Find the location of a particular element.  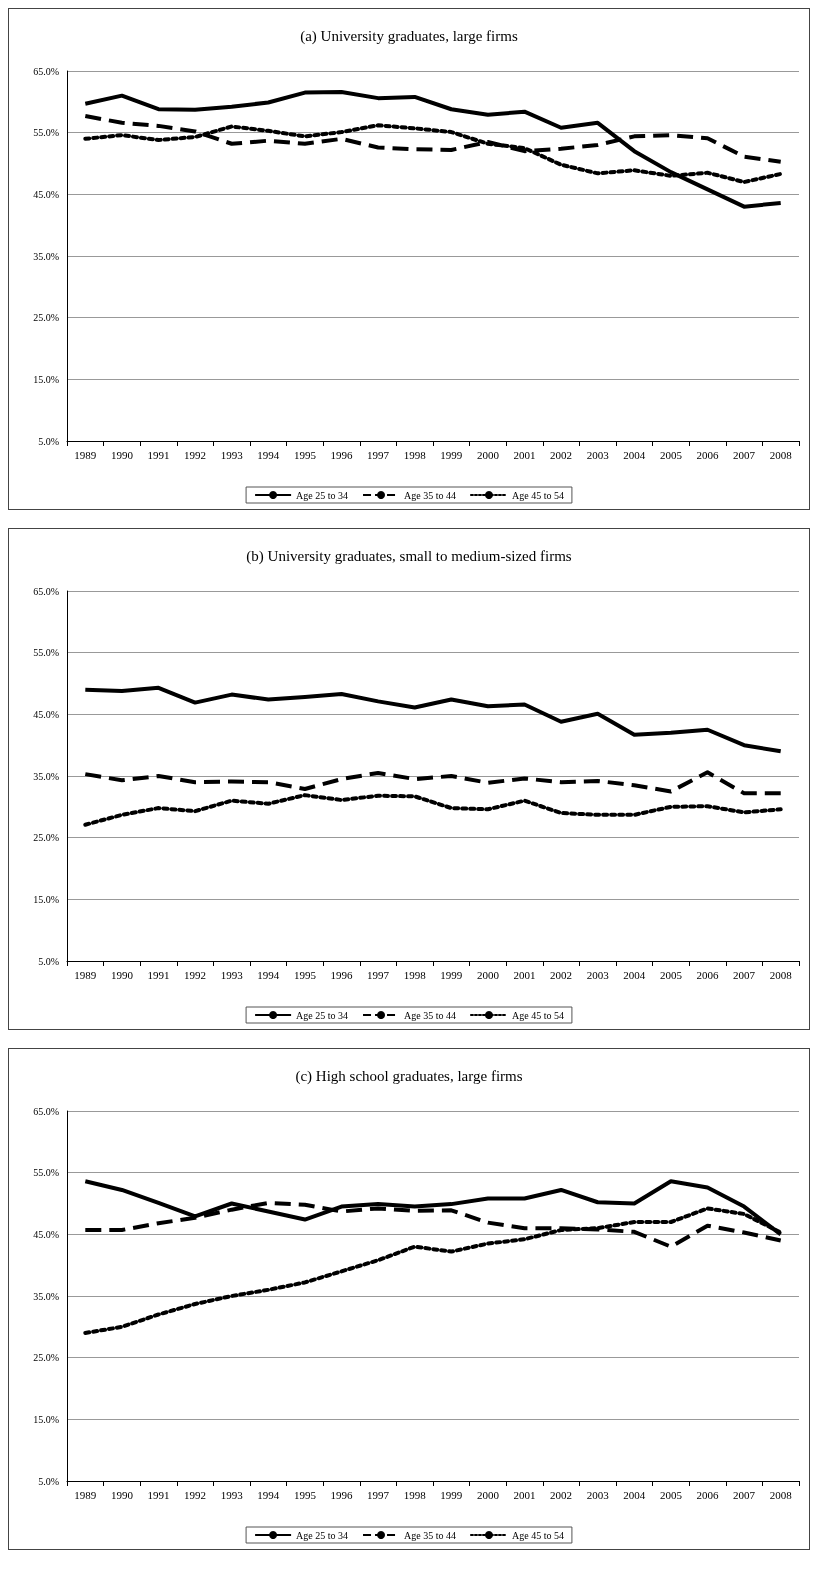

chart-title: (c) High school graduates, large firms is located at coordinates (409, 1076).